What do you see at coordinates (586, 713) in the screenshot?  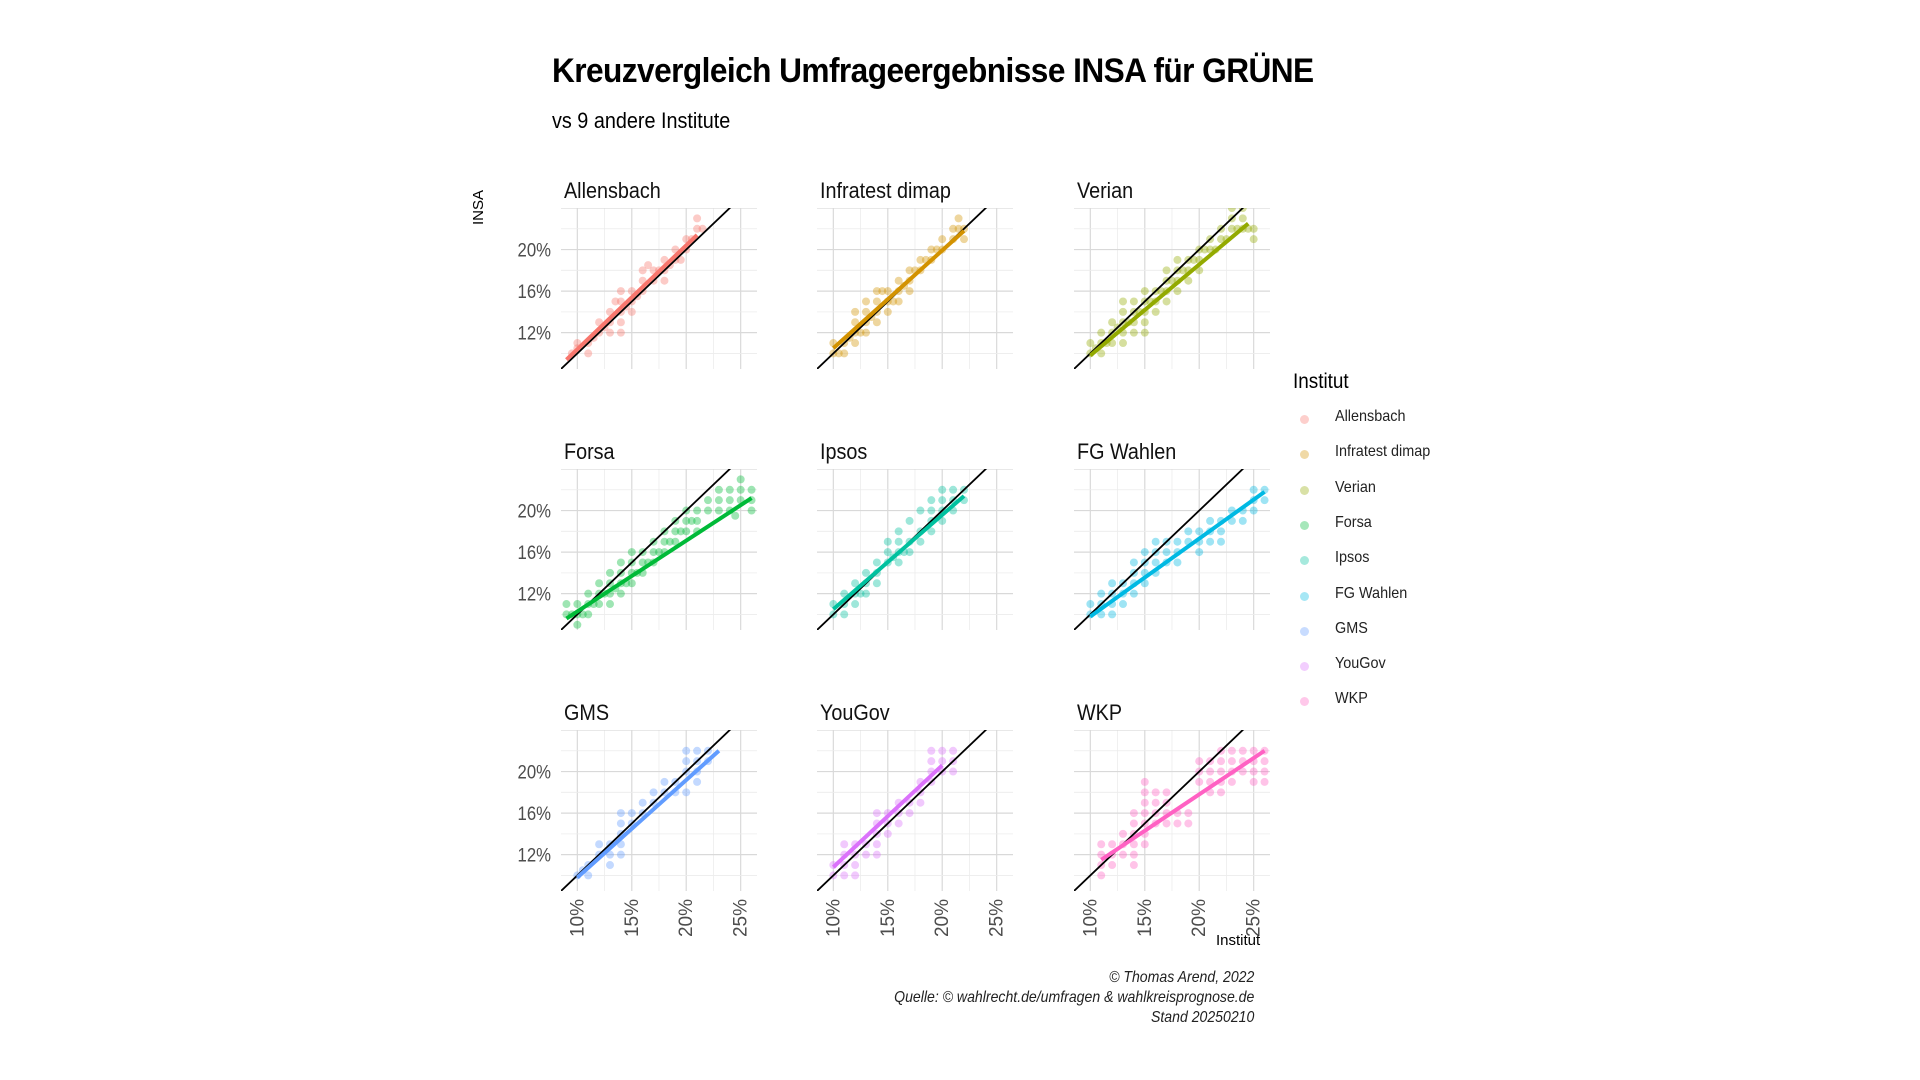 I see `facet-title: GMS` at bounding box center [586, 713].